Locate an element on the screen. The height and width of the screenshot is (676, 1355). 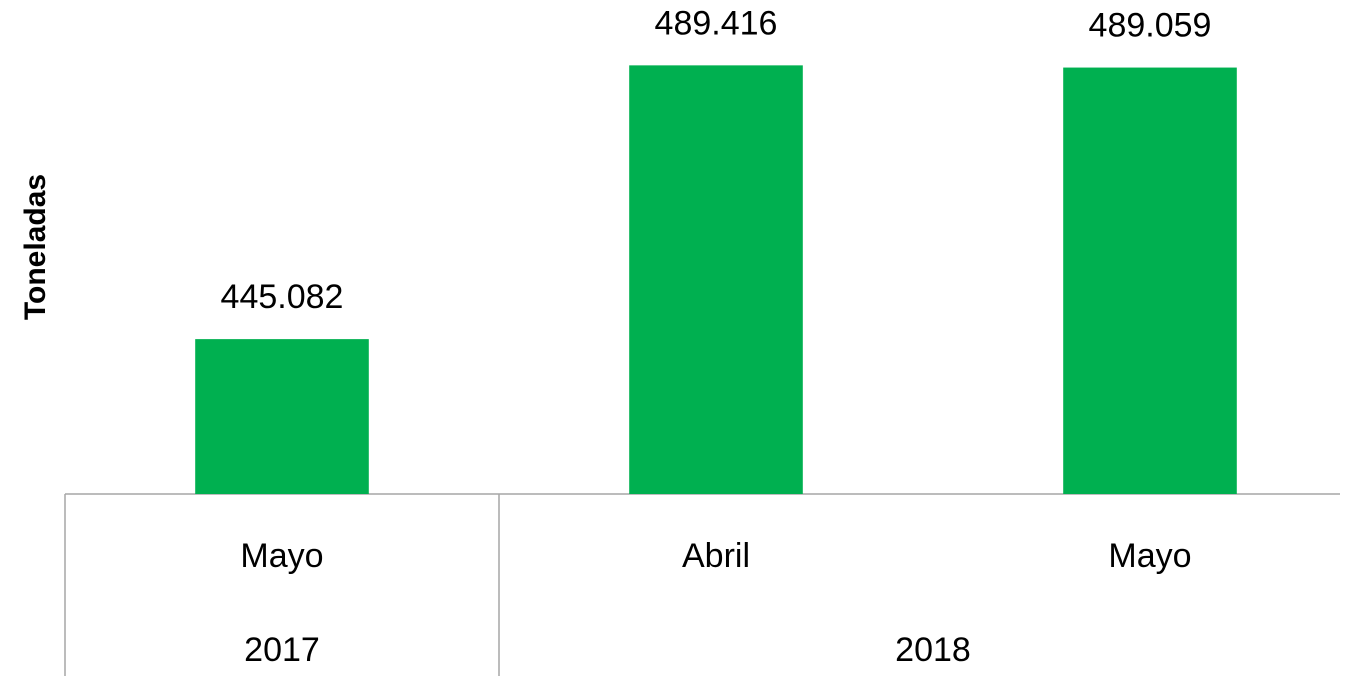
value-label: 489.416 is located at coordinates (716, 23).